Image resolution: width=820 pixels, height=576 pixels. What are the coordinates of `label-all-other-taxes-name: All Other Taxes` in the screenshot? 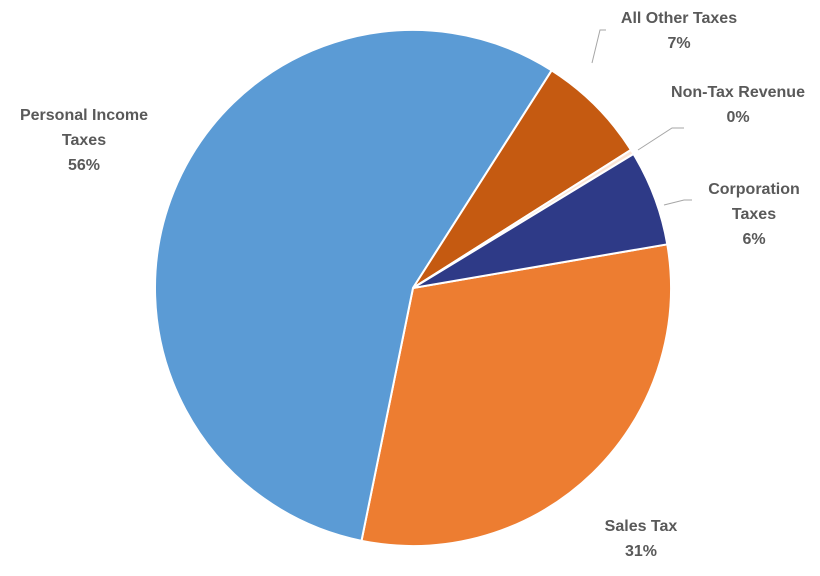 It's located at (679, 18).